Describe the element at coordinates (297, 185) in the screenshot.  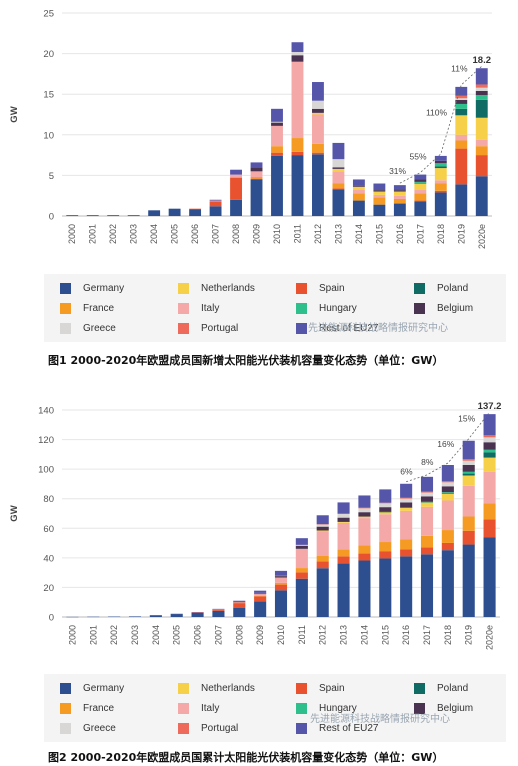
I see `chart-1-bar-germany-2011` at that location.